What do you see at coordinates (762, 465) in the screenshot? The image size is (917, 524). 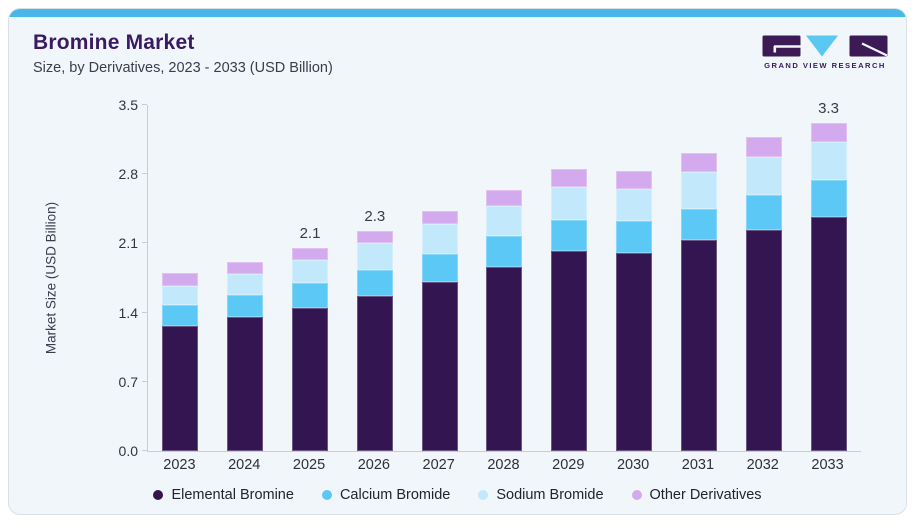 I see `x-axis-label-2032: 2032` at bounding box center [762, 465].